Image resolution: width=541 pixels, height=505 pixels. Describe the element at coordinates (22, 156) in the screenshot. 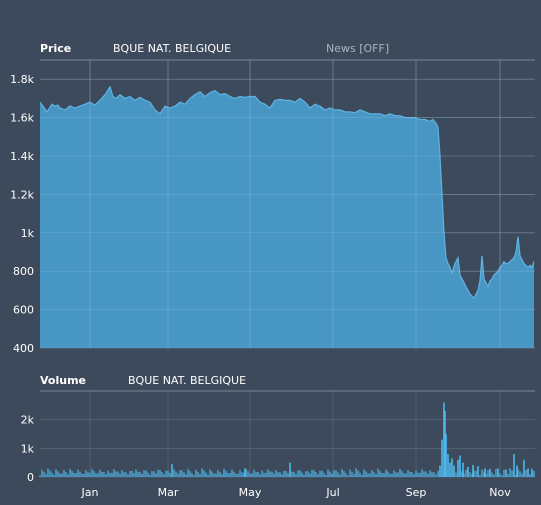

I see `price-y-tick-label: 1.4k` at that location.